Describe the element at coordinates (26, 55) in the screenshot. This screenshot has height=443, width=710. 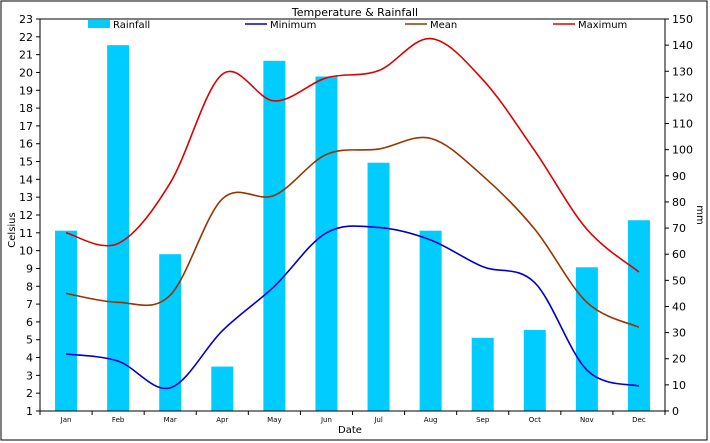
I see `y-tick-label: 21` at that location.